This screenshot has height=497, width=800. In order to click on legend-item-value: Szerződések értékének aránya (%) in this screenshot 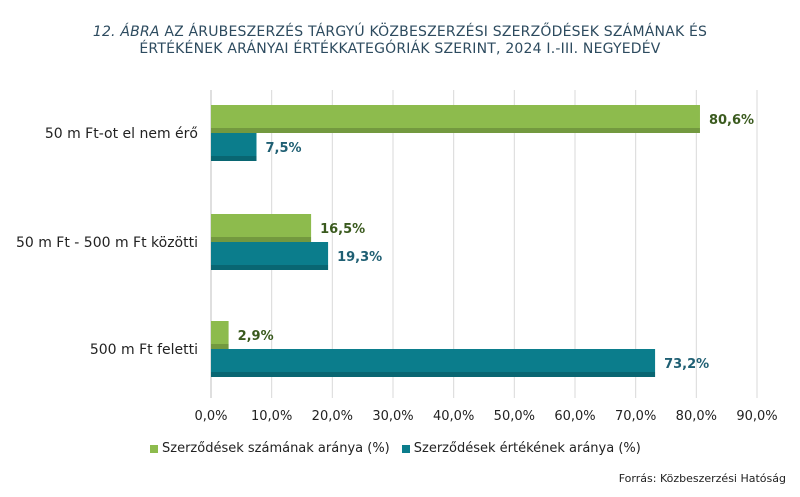, I will do `click(521, 448)`.